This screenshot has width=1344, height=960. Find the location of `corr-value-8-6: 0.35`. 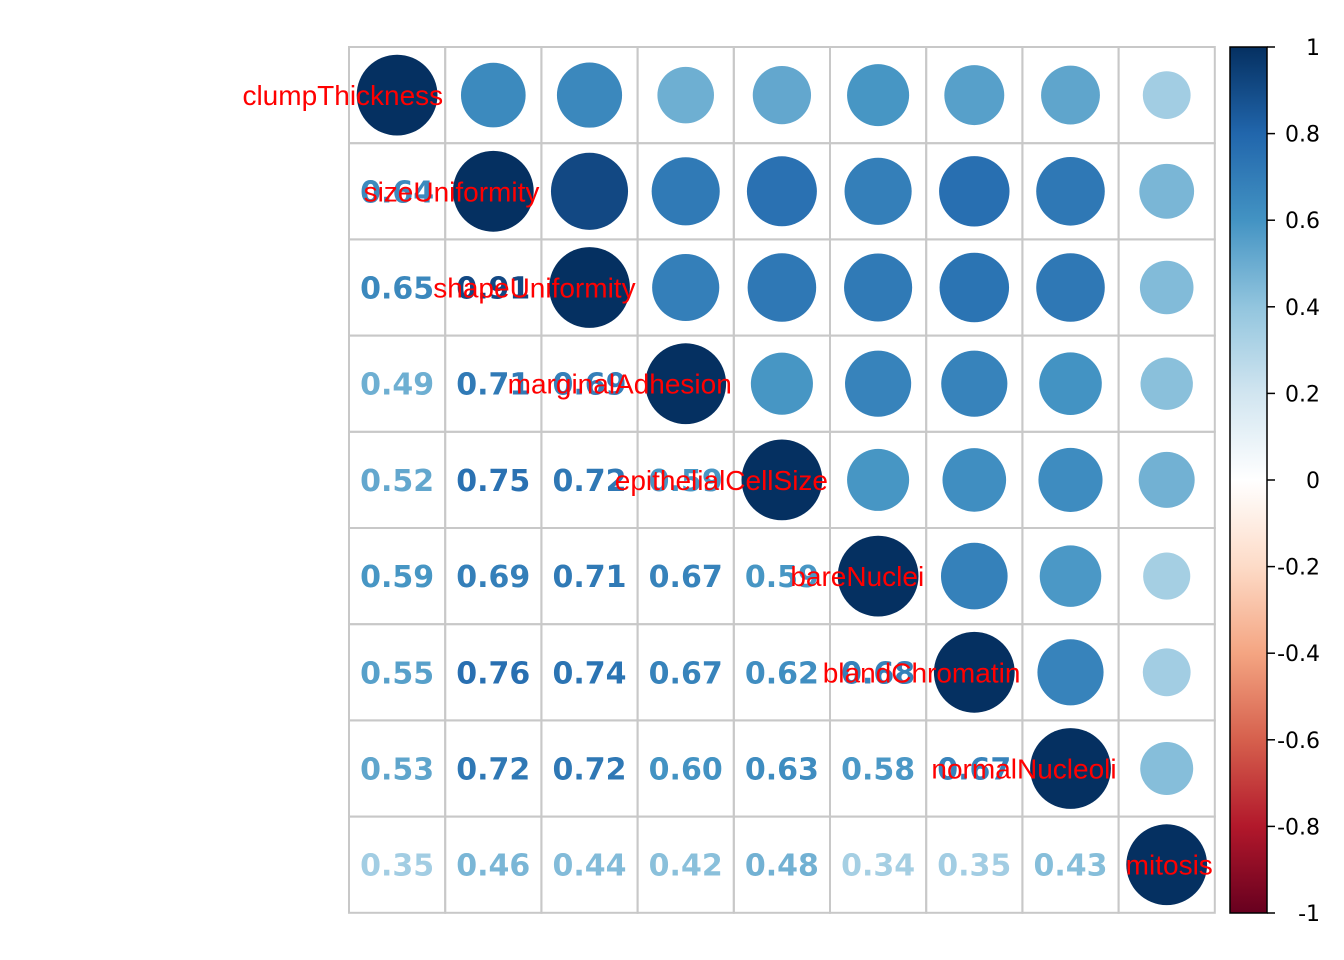

corr-value-8-6: 0.35 is located at coordinates (974, 866).